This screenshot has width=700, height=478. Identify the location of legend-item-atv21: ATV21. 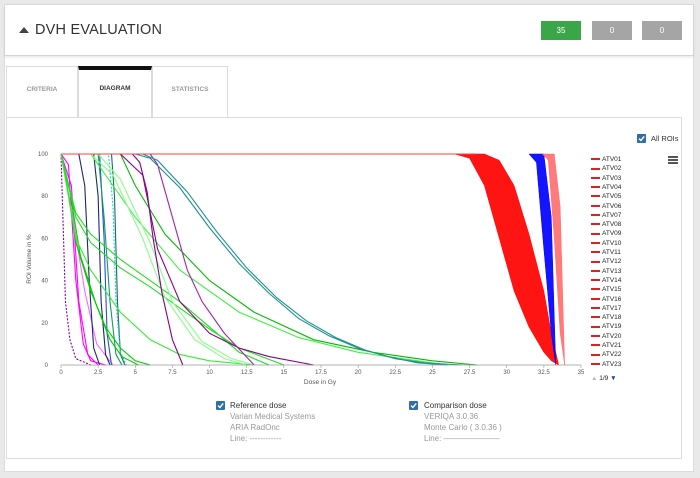
(606, 345).